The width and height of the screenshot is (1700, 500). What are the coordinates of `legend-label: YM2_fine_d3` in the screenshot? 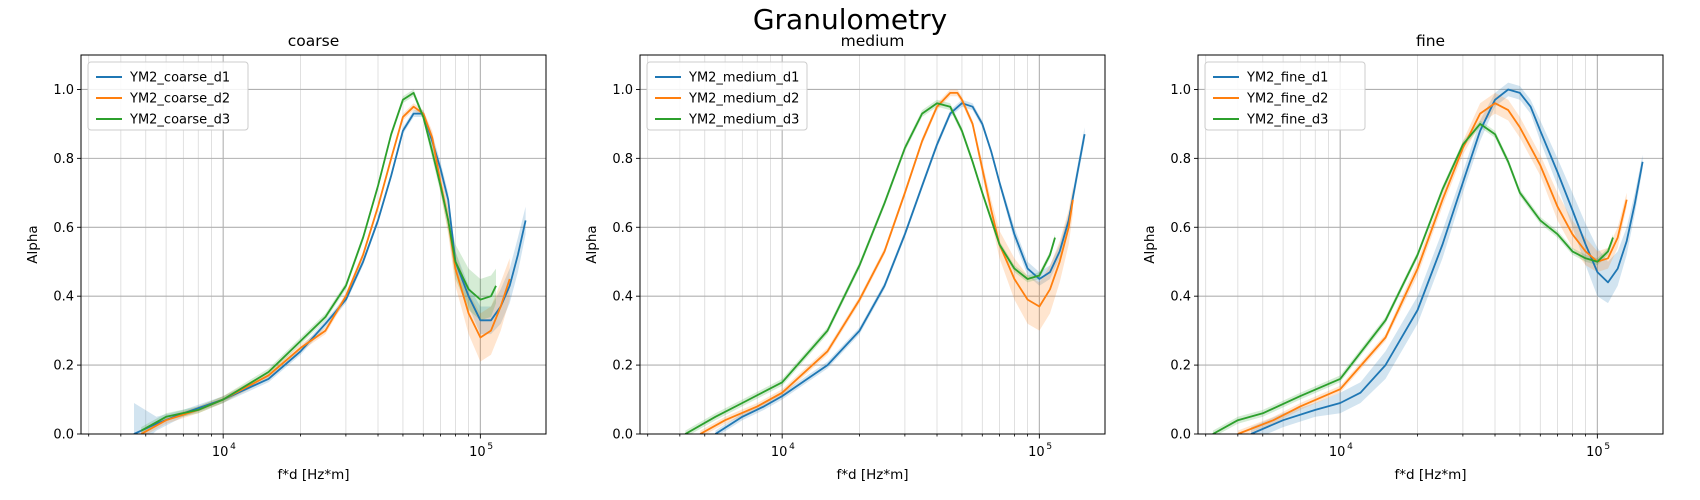 It's located at (1287, 120).